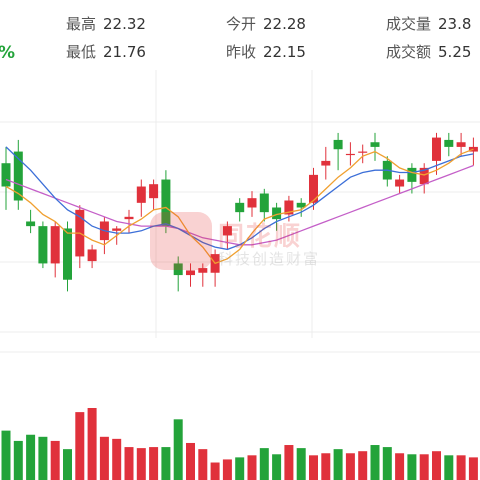 The width and height of the screenshot is (480, 480). I want to click on stat-low: 最低 21.76, so click(106, 51).